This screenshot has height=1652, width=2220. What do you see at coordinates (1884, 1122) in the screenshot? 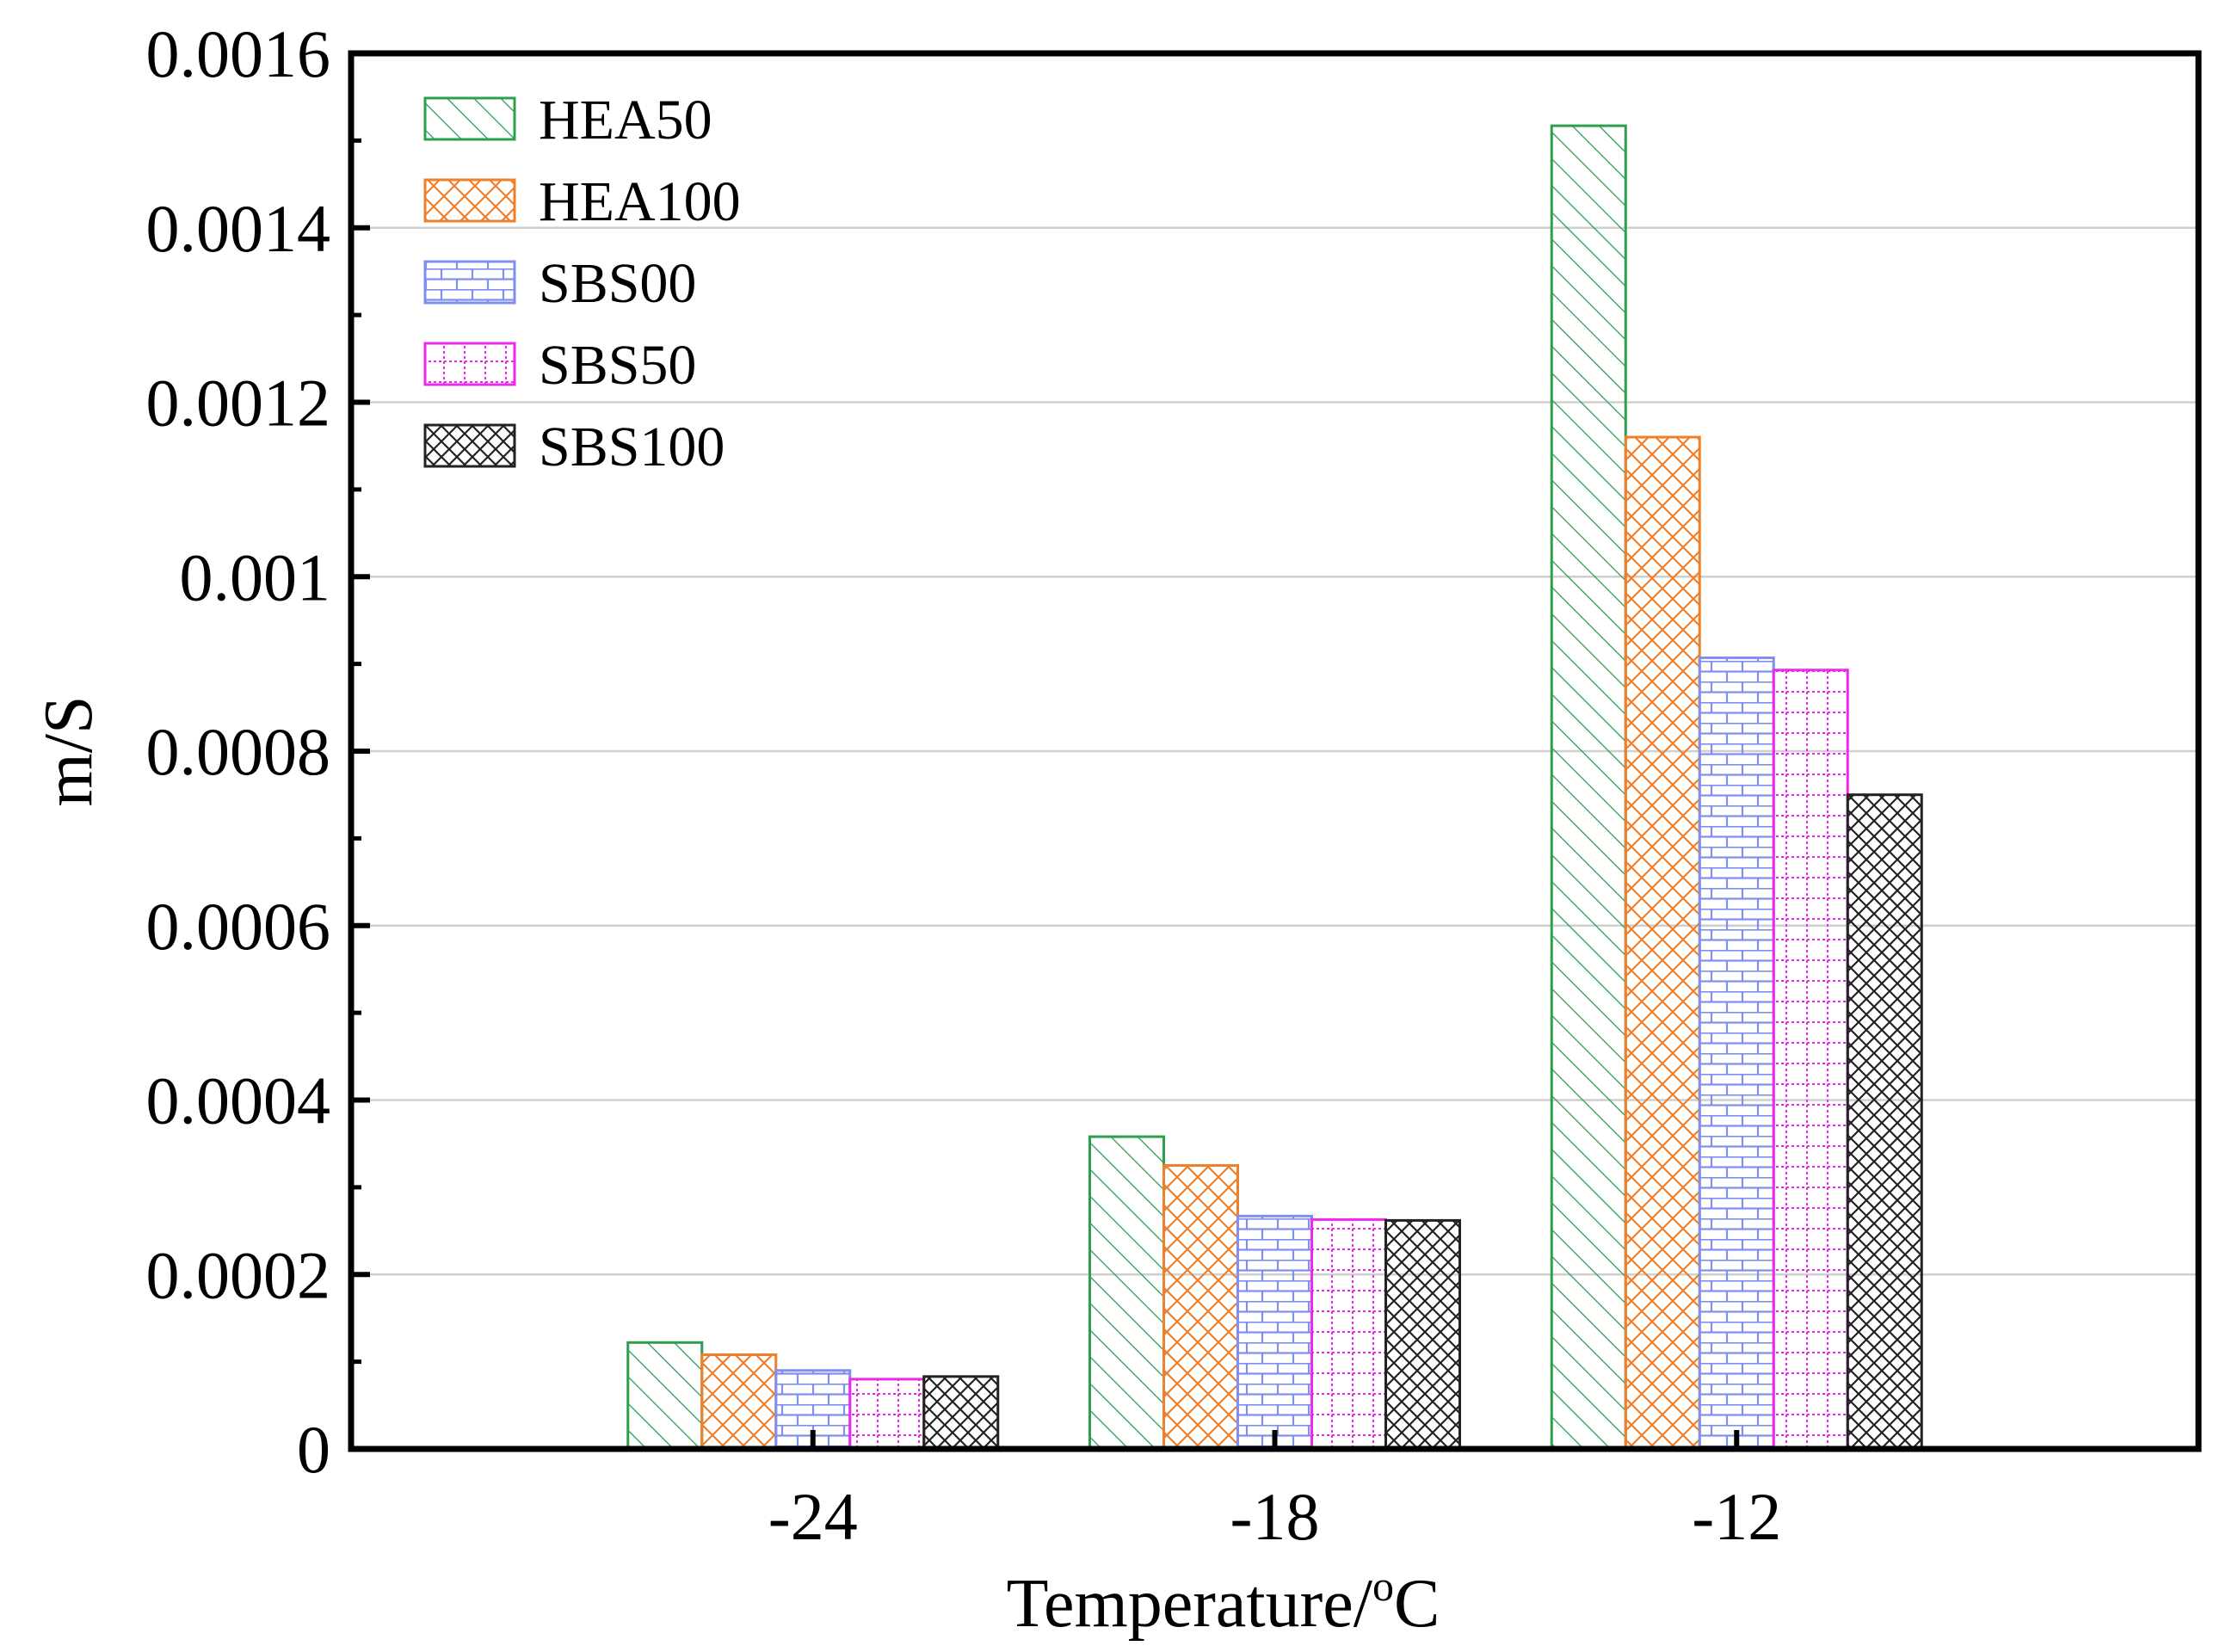
I see `bar-sbs100-m12` at bounding box center [1884, 1122].